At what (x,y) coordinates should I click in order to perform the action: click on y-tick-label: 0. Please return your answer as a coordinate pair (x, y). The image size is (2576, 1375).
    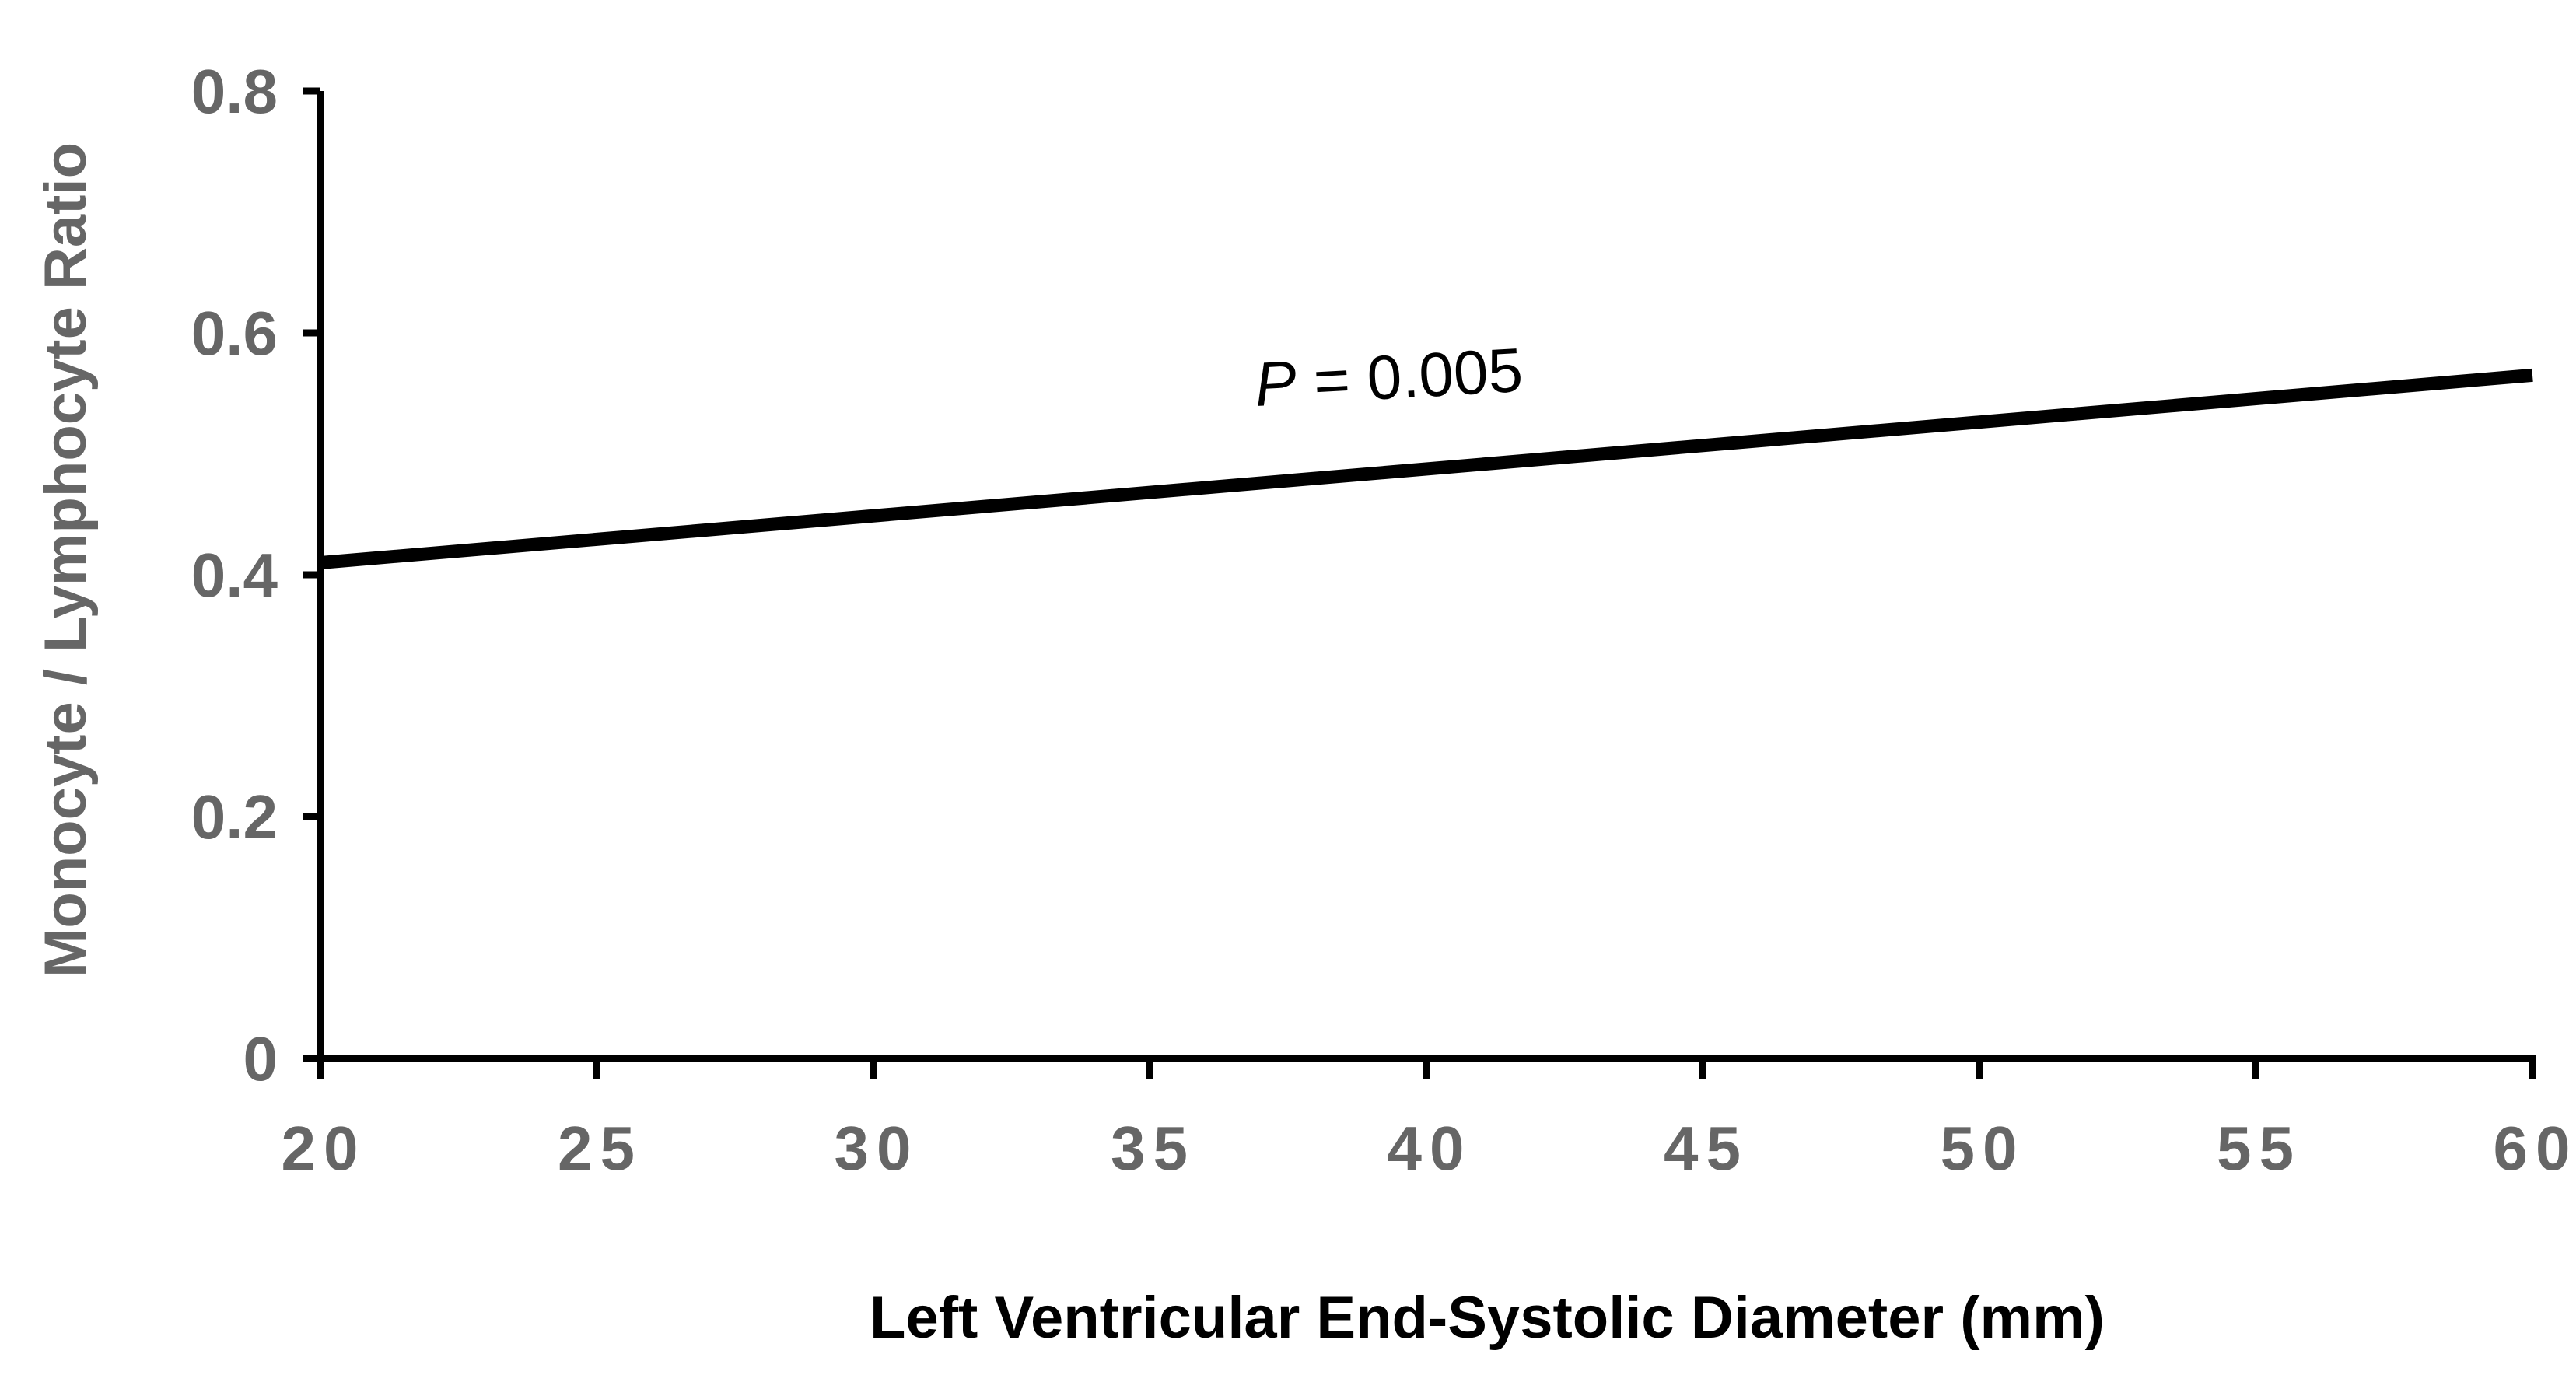
    Looking at the image, I should click on (260, 1058).